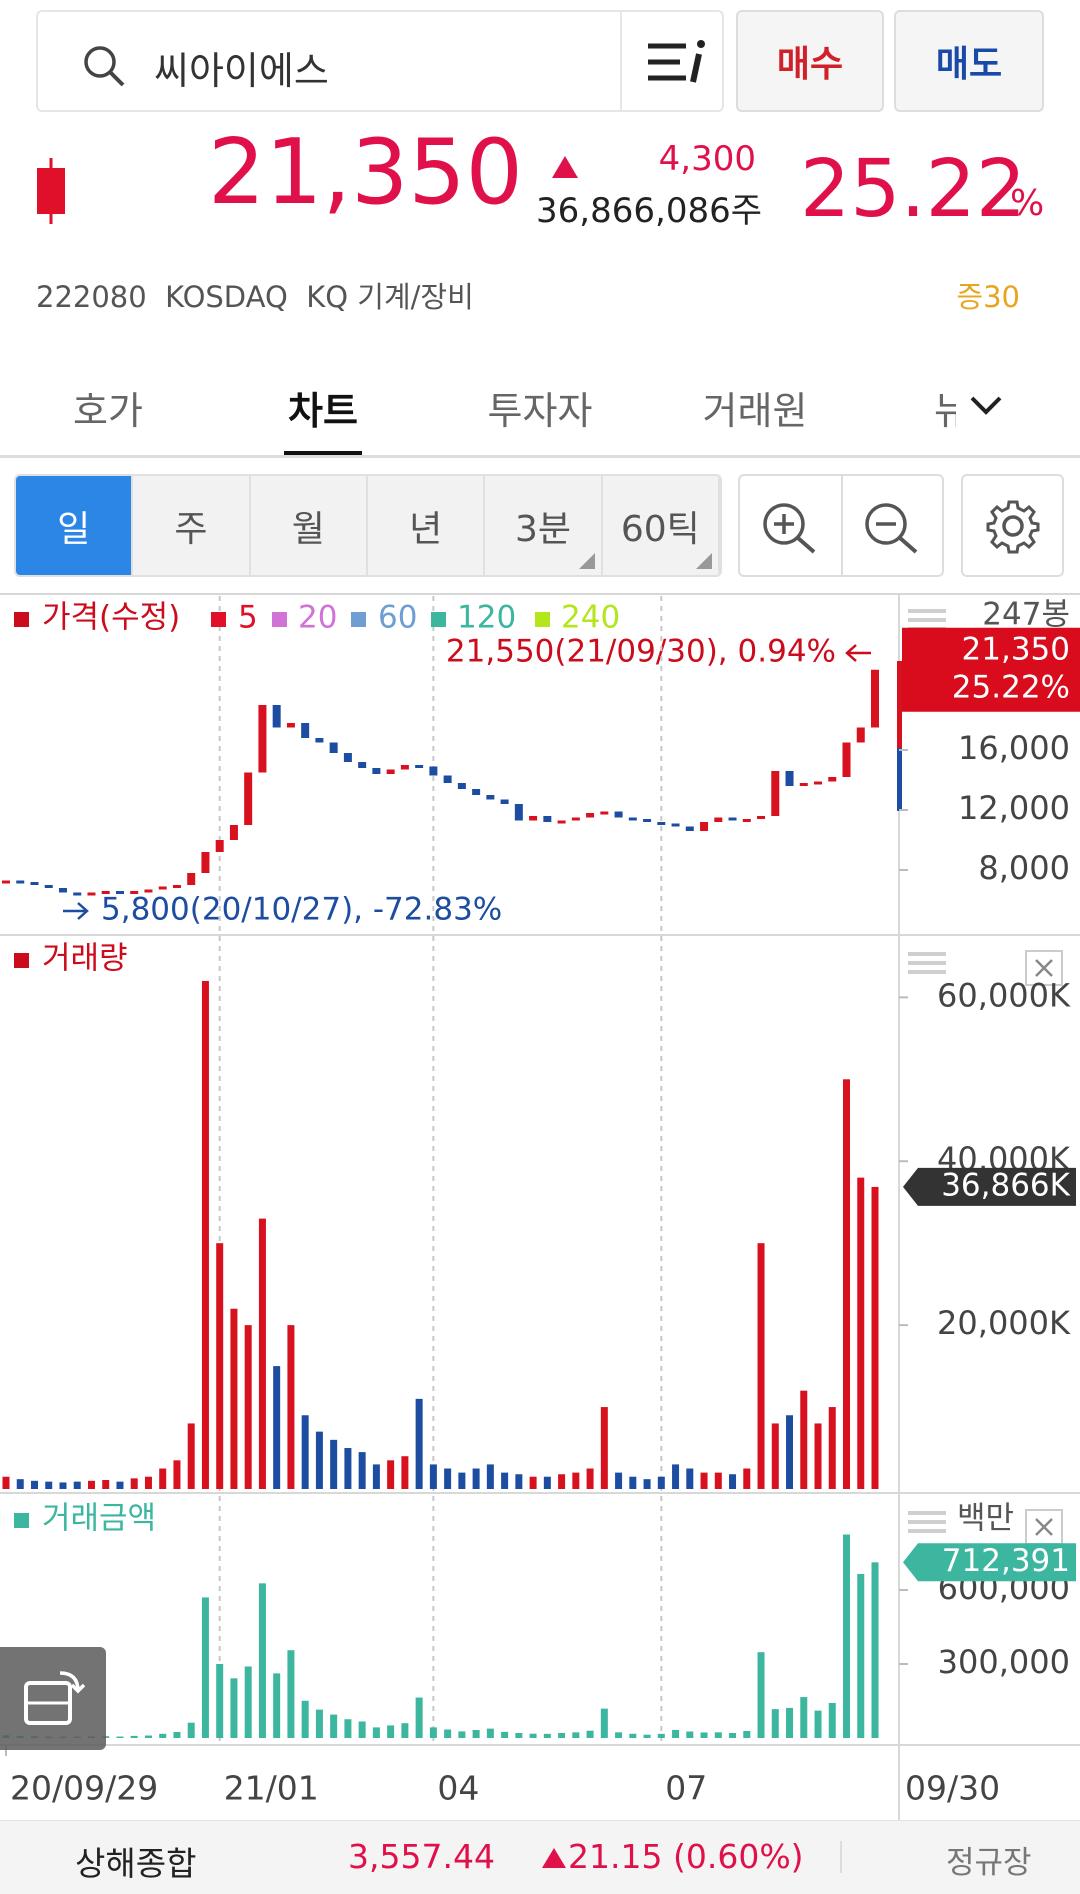 This screenshot has width=1080, height=1894. What do you see at coordinates (686, 1788) in the screenshot?
I see `x-tick-label: 07` at bounding box center [686, 1788].